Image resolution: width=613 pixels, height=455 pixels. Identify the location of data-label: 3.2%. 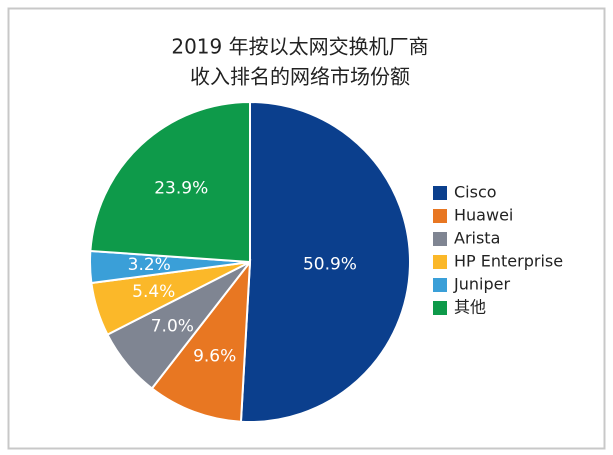
(149, 265).